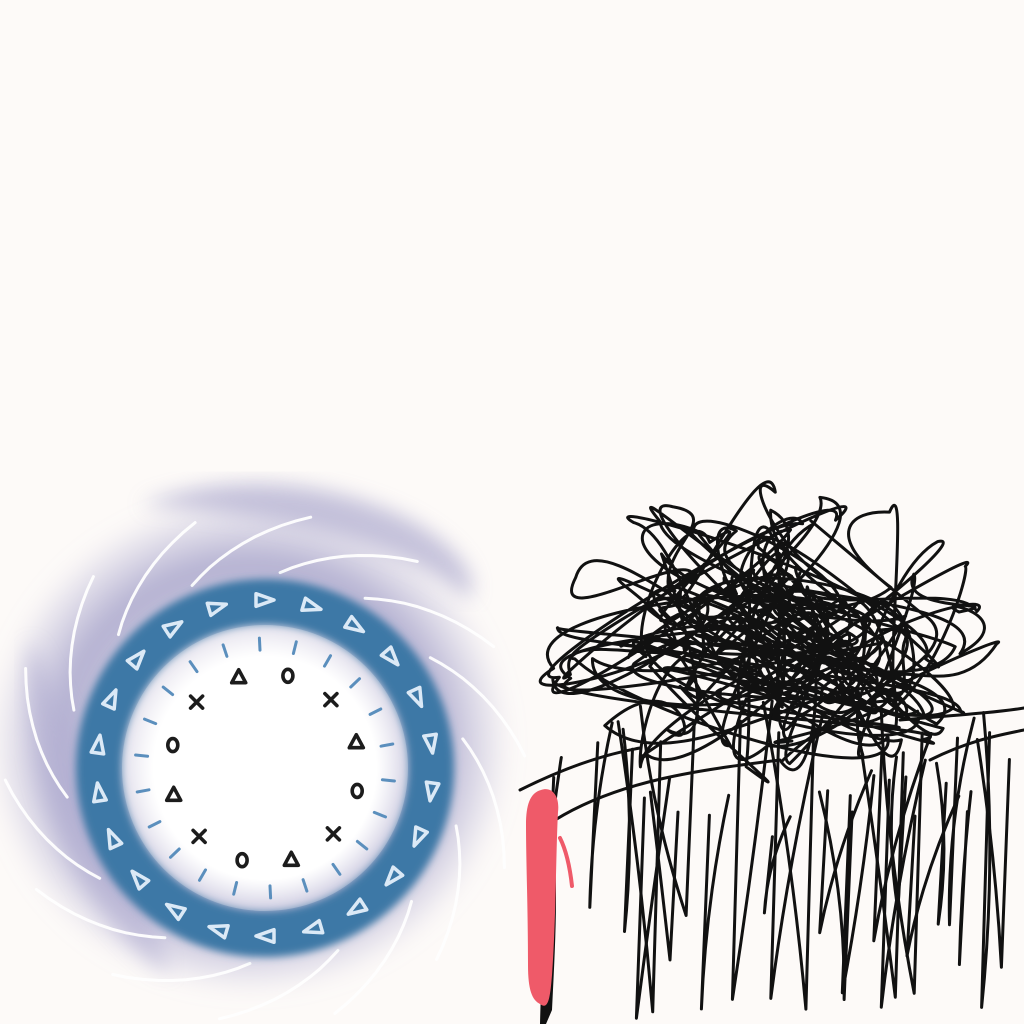 The height and width of the screenshot is (1024, 1024). What do you see at coordinates (550, 906) in the screenshot?
I see `red-figure` at bounding box center [550, 906].